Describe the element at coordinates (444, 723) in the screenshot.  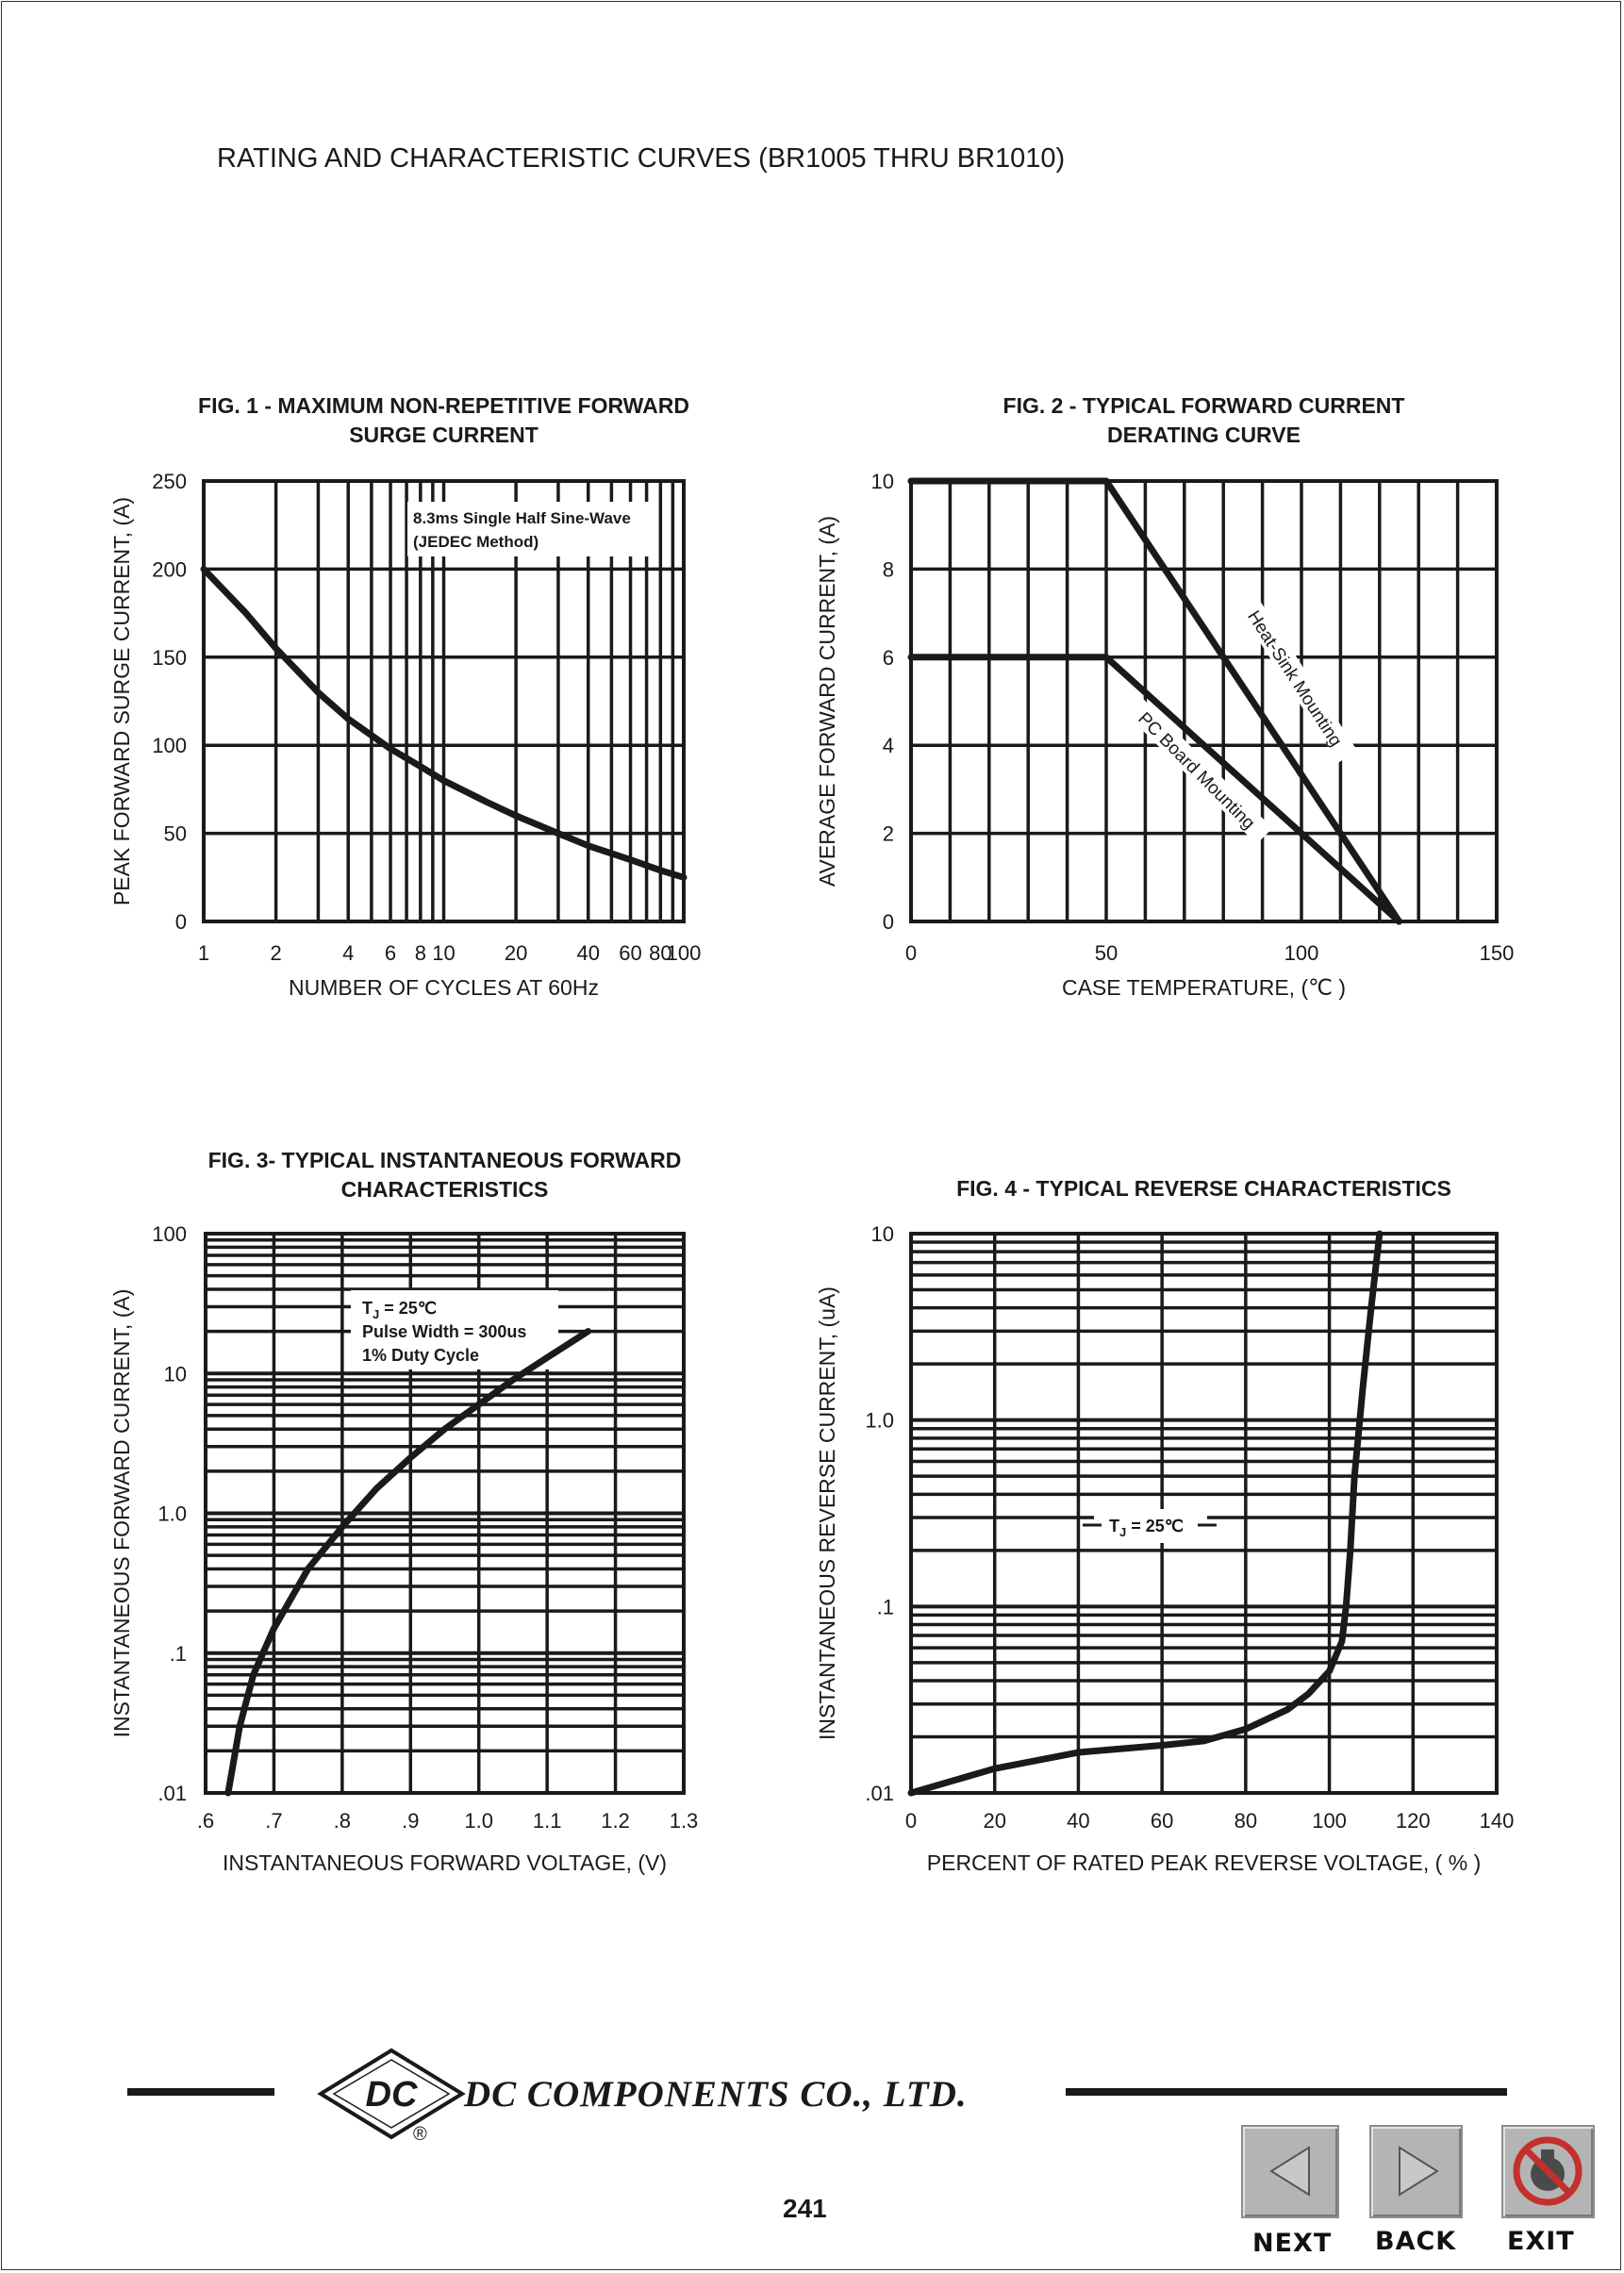
I see `fig1-series-line` at that location.